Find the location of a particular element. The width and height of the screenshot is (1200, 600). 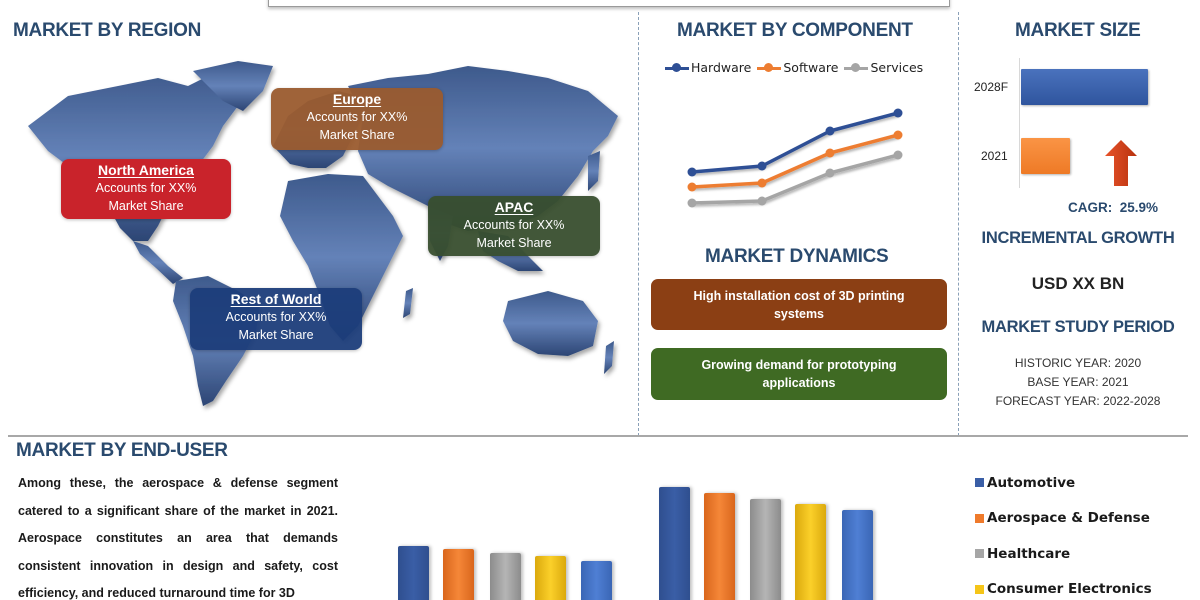

legend-automotive: Automotive is located at coordinates (1063, 483).